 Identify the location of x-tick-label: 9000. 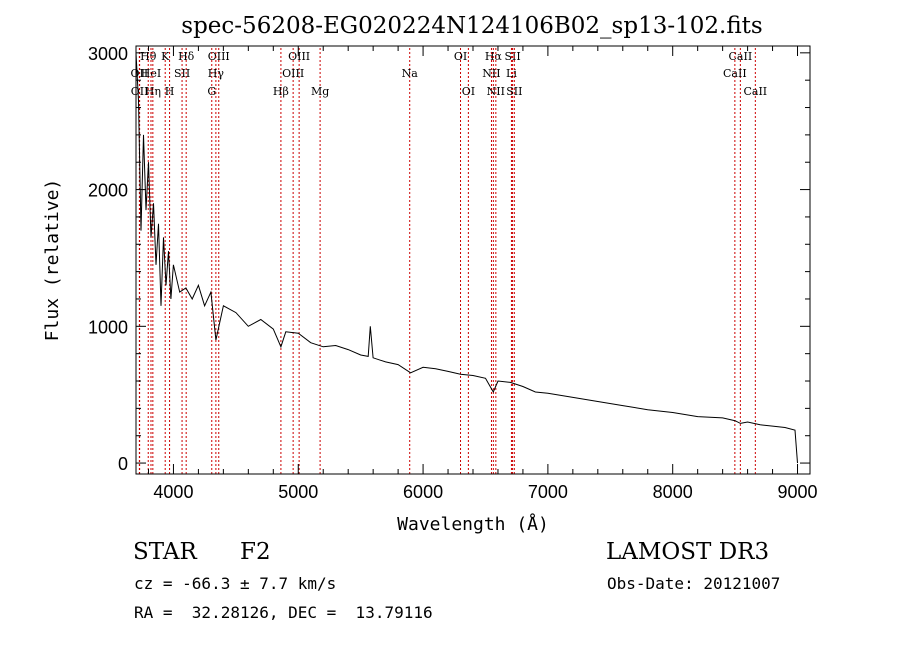
(797, 492).